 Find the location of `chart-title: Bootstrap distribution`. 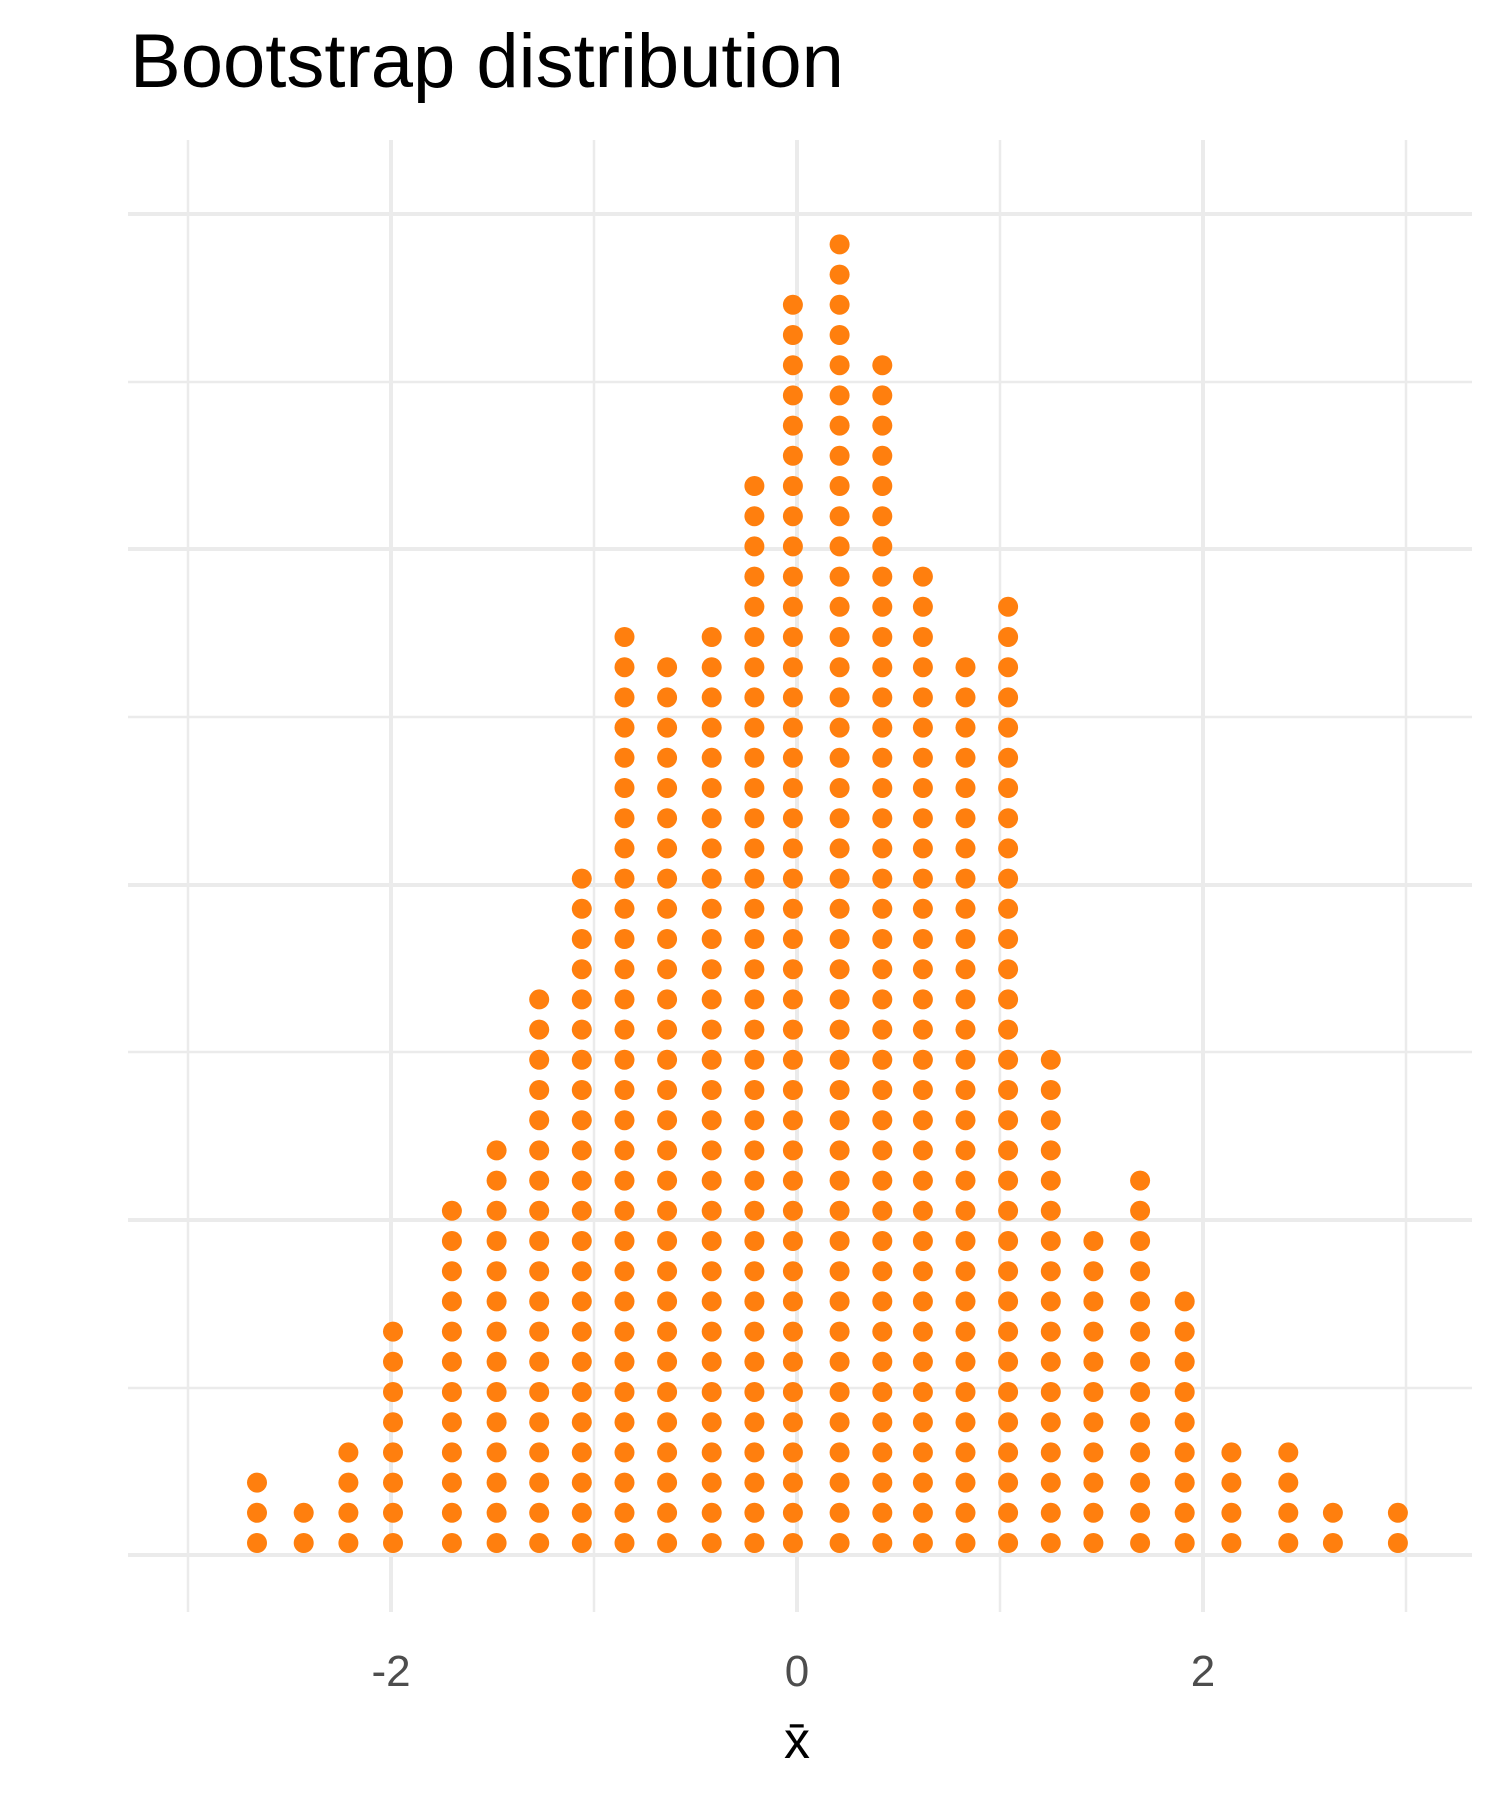

chart-title: Bootstrap distribution is located at coordinates (487, 61).